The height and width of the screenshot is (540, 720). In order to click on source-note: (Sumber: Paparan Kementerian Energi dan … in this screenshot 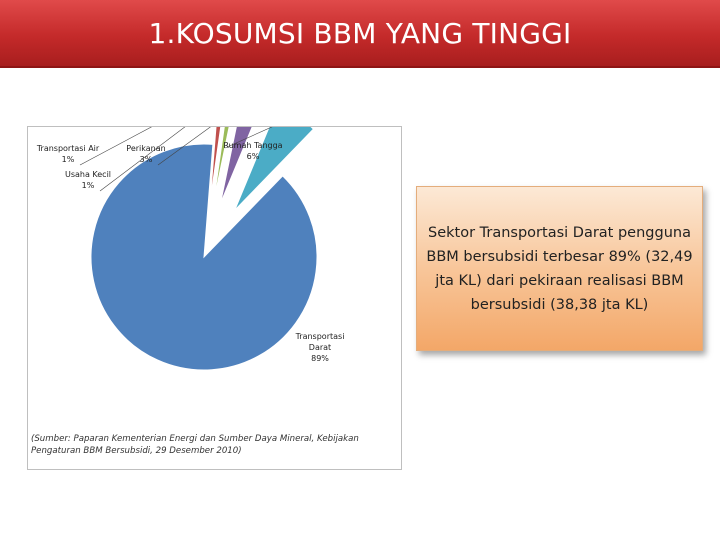, I will do `click(195, 445)`.